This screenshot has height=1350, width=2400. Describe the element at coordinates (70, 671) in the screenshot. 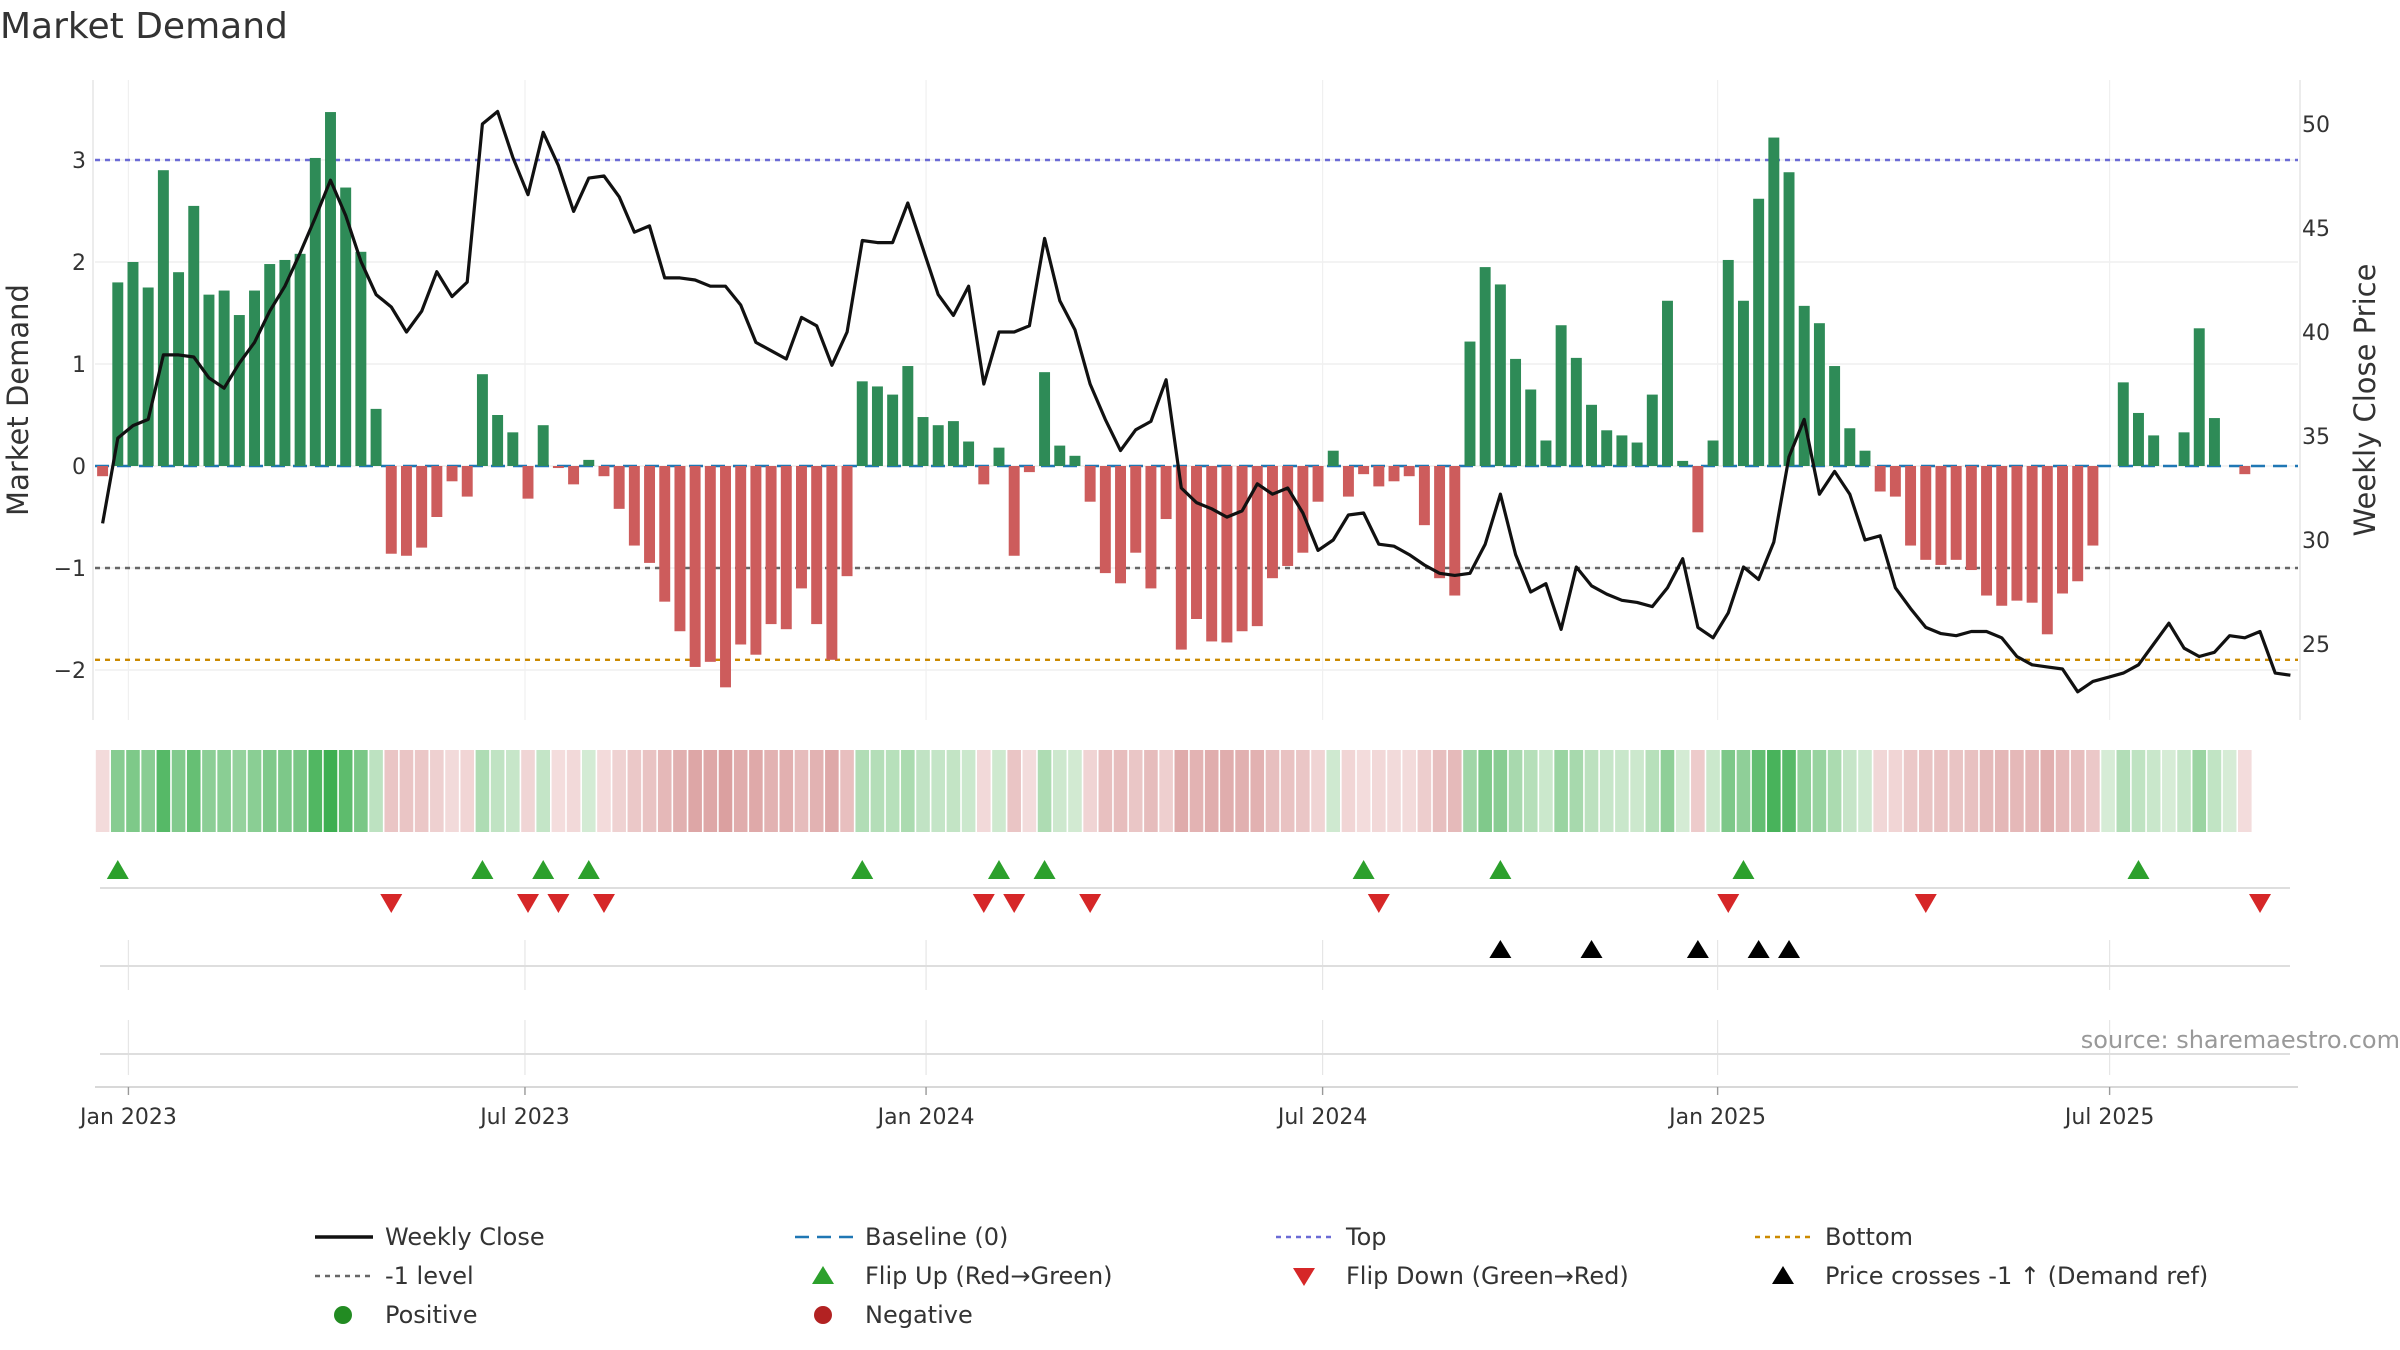

I see `left-tick-label: −2` at that location.